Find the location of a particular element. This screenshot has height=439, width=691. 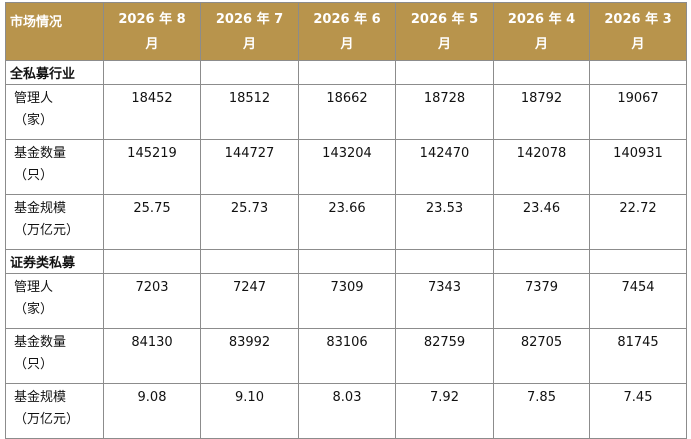

value-cell: 19067 is located at coordinates (638, 112).